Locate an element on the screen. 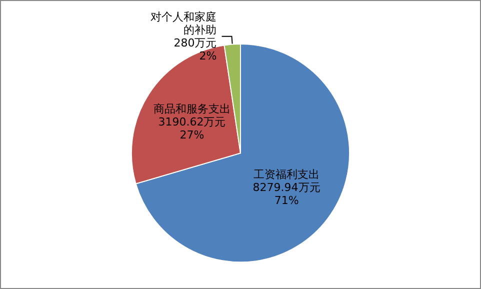 The width and height of the screenshot is (481, 289). data-label: 3190.62万元 27% is located at coordinates (192, 129).